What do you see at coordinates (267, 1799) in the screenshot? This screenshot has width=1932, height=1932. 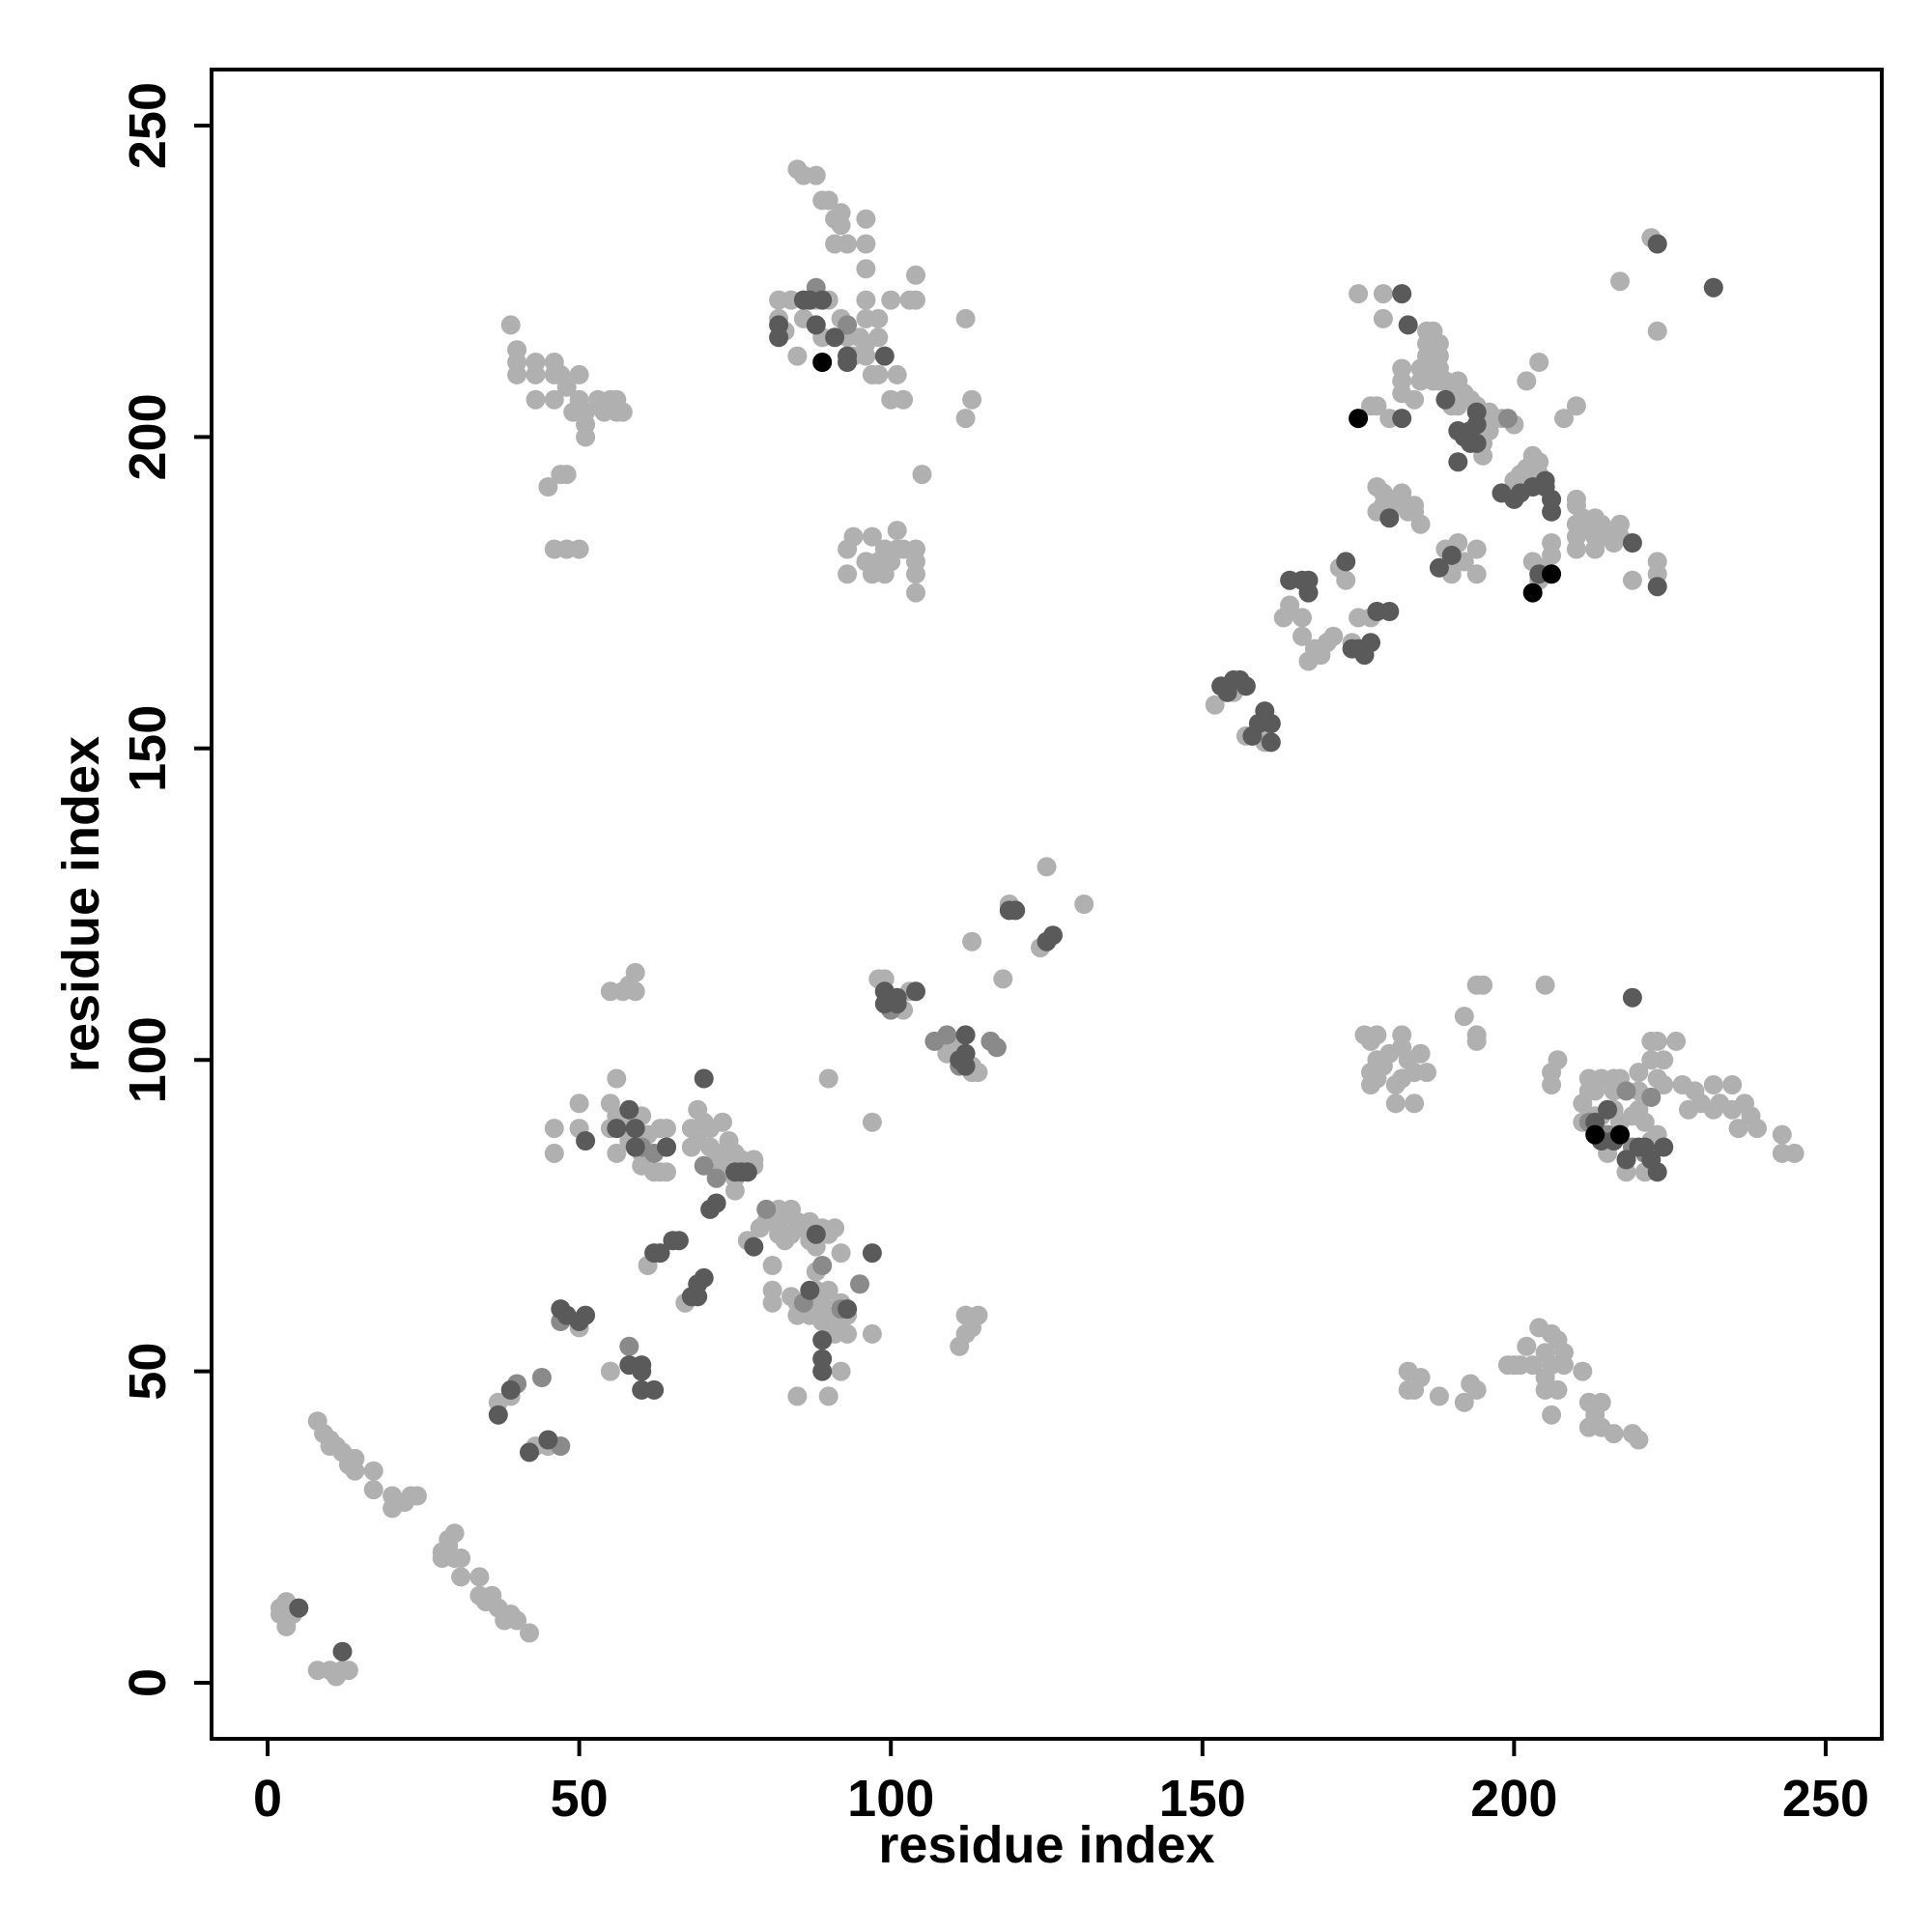 I see `x-tick-label: 0` at bounding box center [267, 1799].